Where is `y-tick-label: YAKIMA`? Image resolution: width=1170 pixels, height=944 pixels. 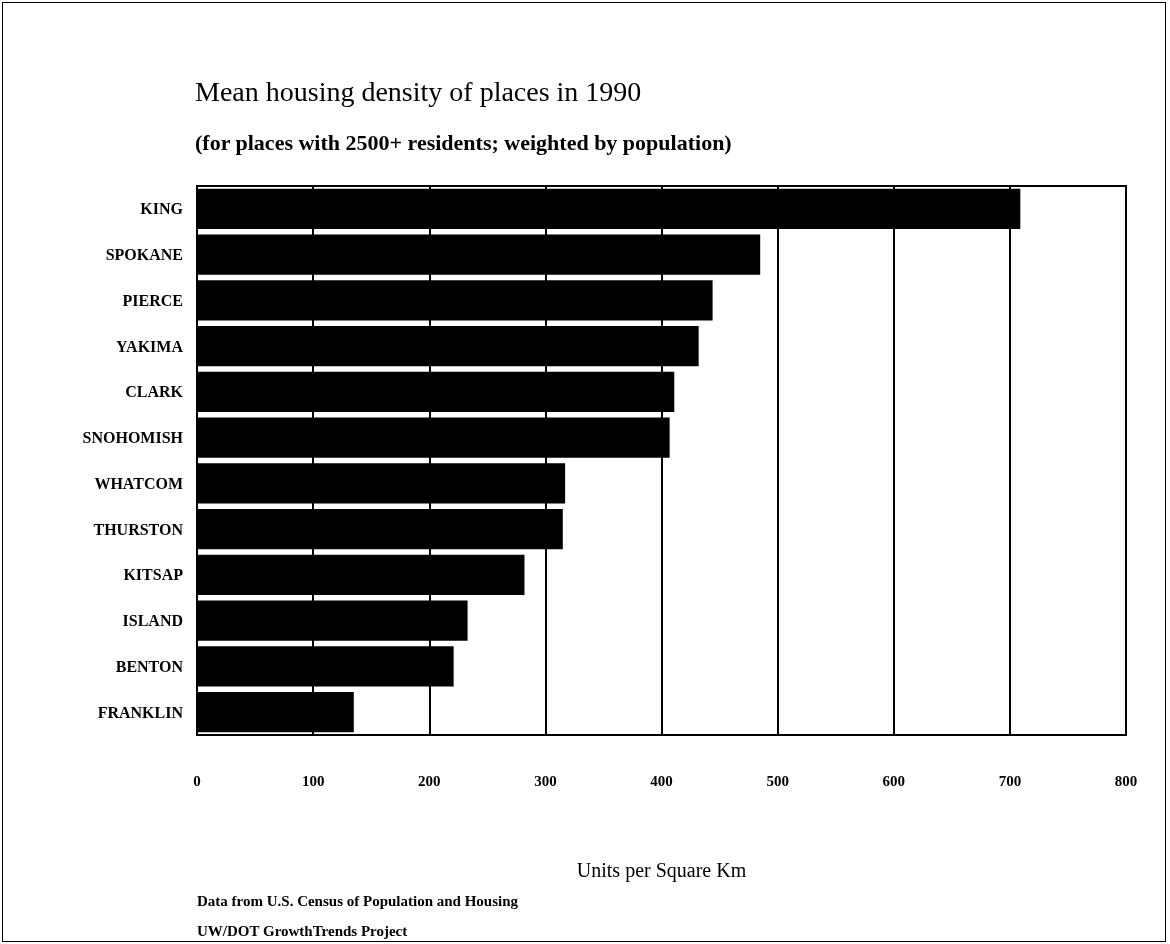
y-tick-label: YAKIMA is located at coordinates (150, 346).